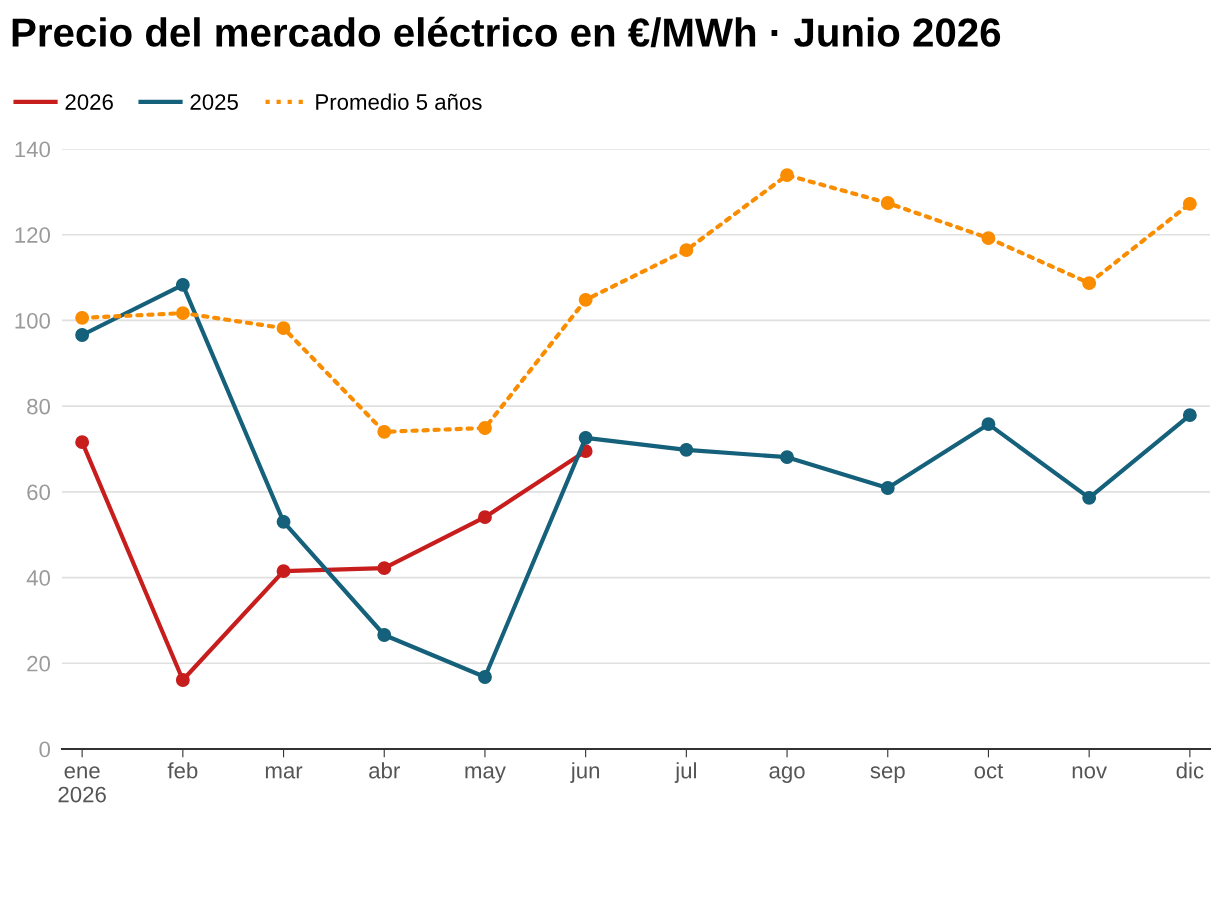 The image size is (1220, 906). Describe the element at coordinates (33, 235) in the screenshot. I see `y-tick-label: 120` at that location.